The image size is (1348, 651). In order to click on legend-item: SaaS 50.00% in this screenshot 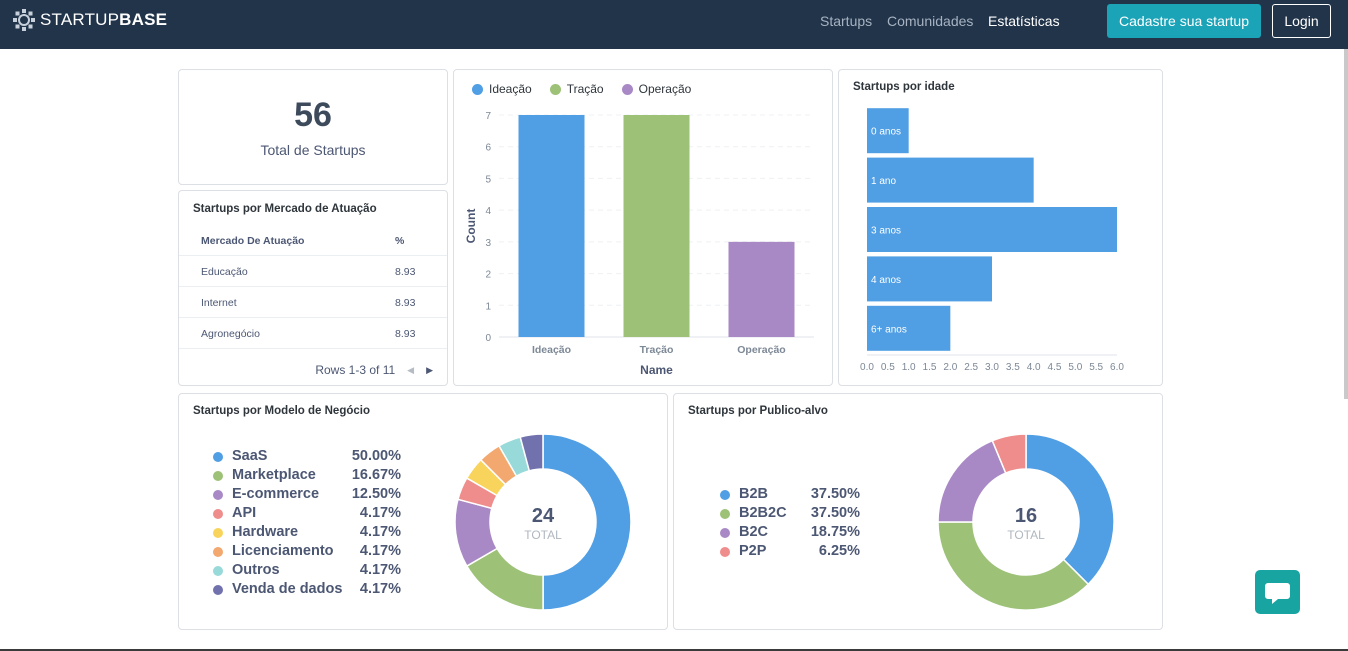, I will do `click(307, 457)`.